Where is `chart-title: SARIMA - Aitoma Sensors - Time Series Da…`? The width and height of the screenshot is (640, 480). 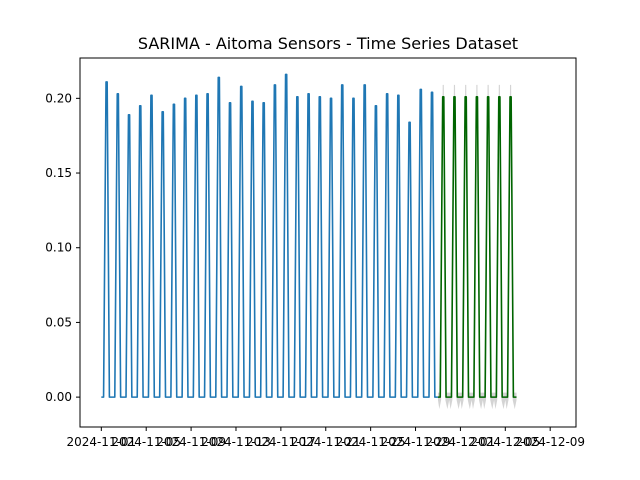 chart-title: SARIMA - Aitoma Sensors - Time Series Da… is located at coordinates (328, 43).